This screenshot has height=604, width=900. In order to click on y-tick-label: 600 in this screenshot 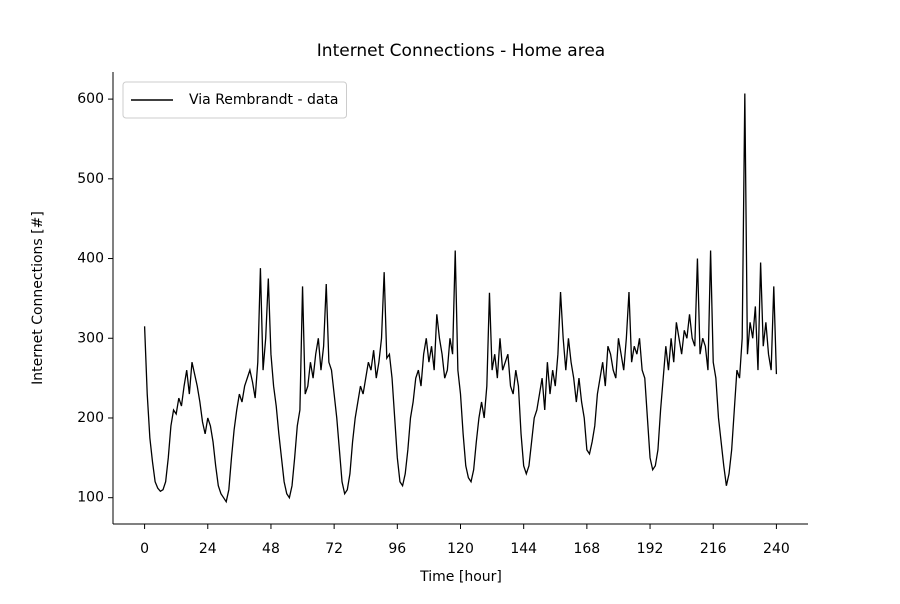, I will do `click(90, 99)`.